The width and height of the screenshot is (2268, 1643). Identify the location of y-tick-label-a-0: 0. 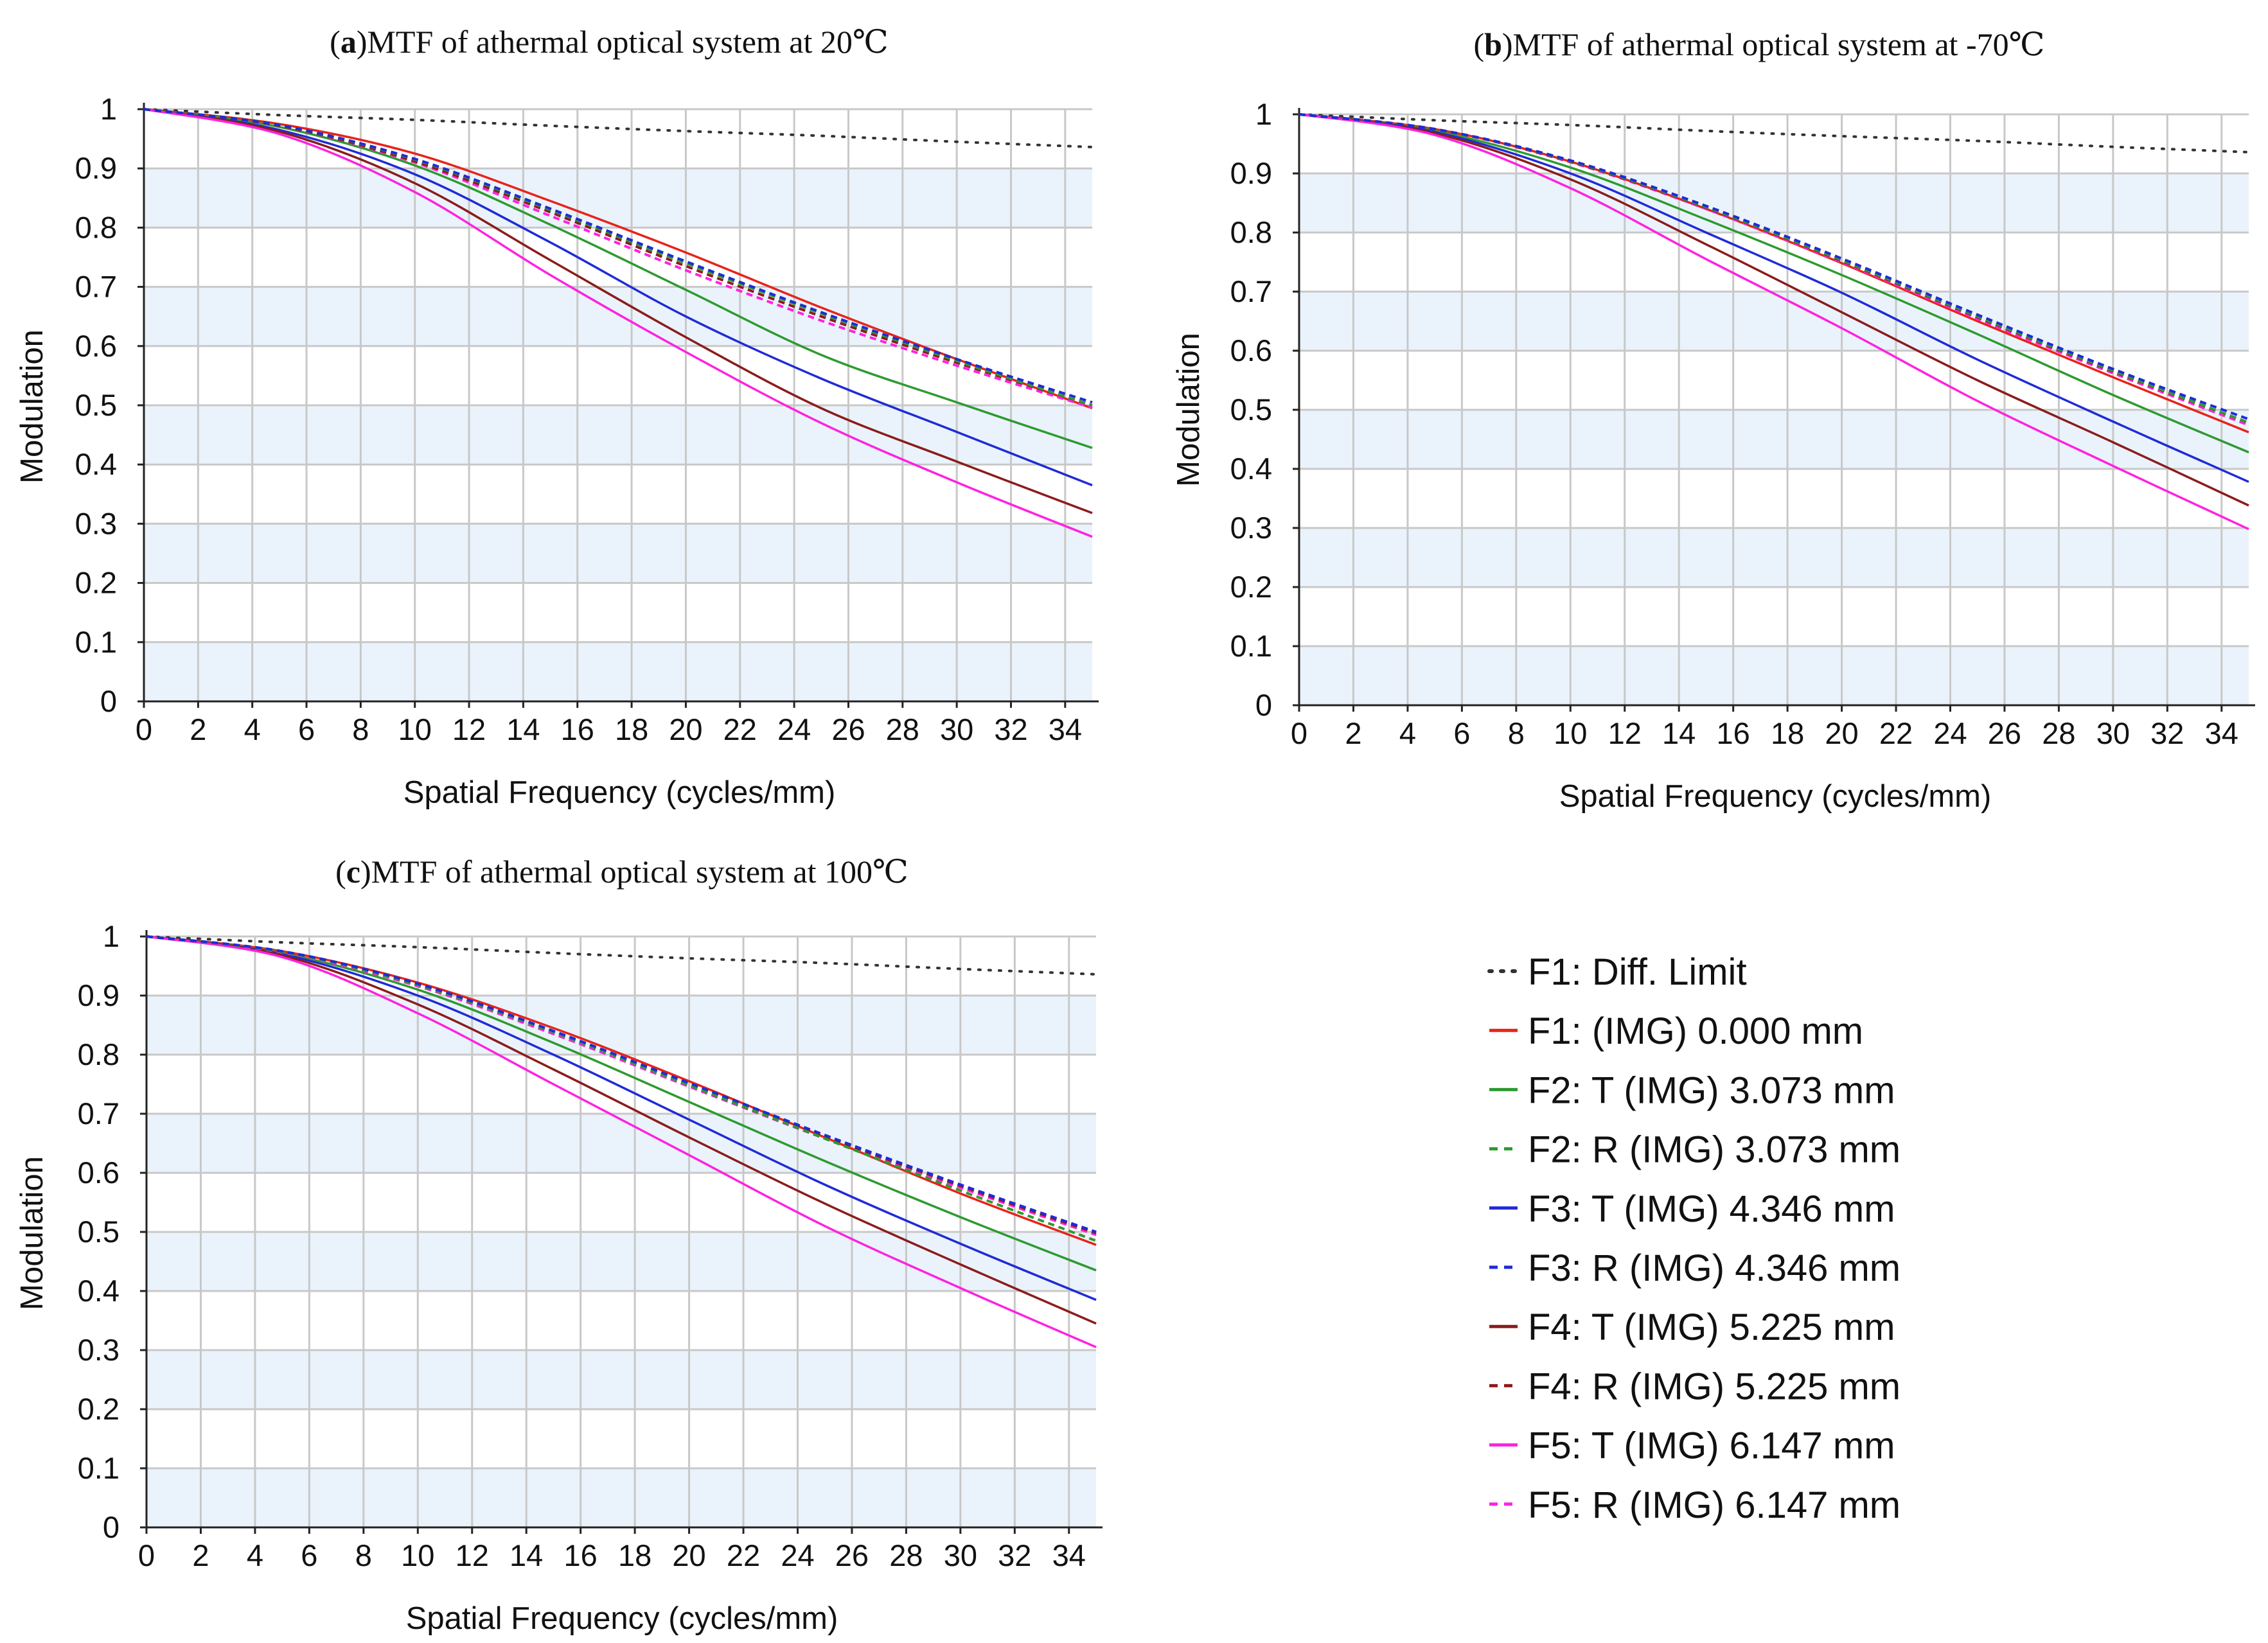
(108, 701).